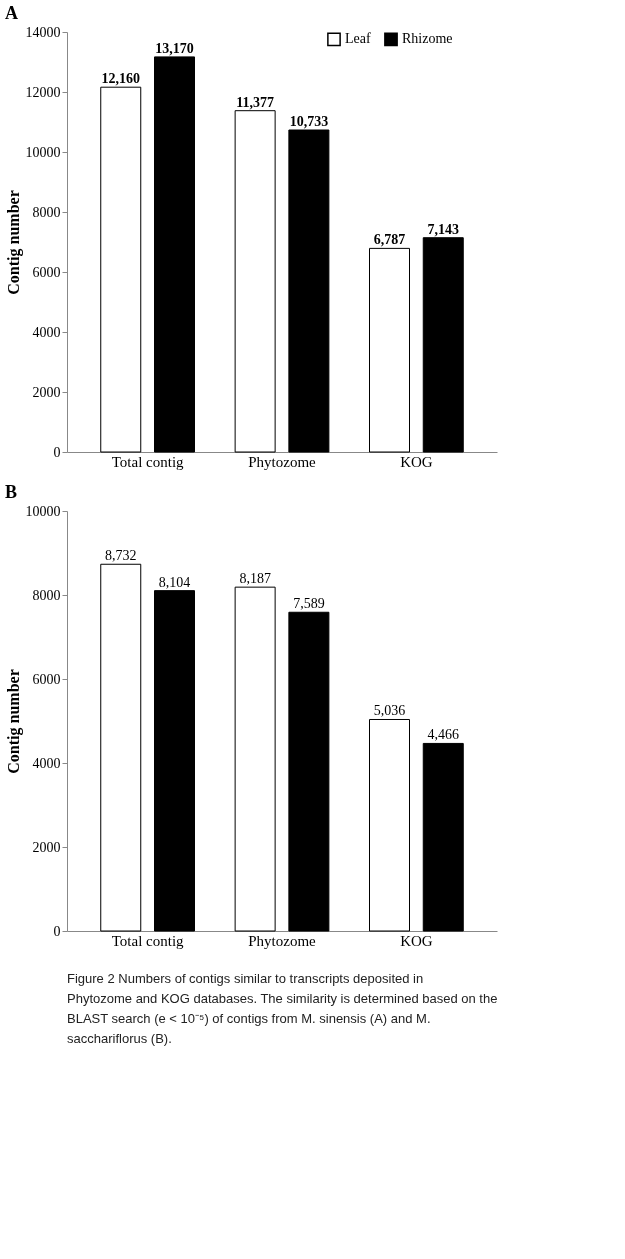  Describe the element at coordinates (443, 229) in the screenshot. I see `data-label: 7,143` at that location.